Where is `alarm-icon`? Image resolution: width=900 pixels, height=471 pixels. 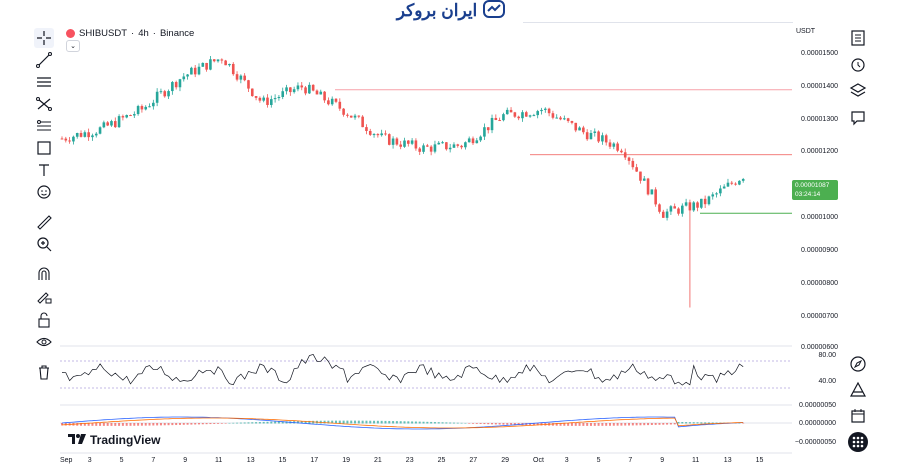
alarm-icon is located at coordinates (858, 64).